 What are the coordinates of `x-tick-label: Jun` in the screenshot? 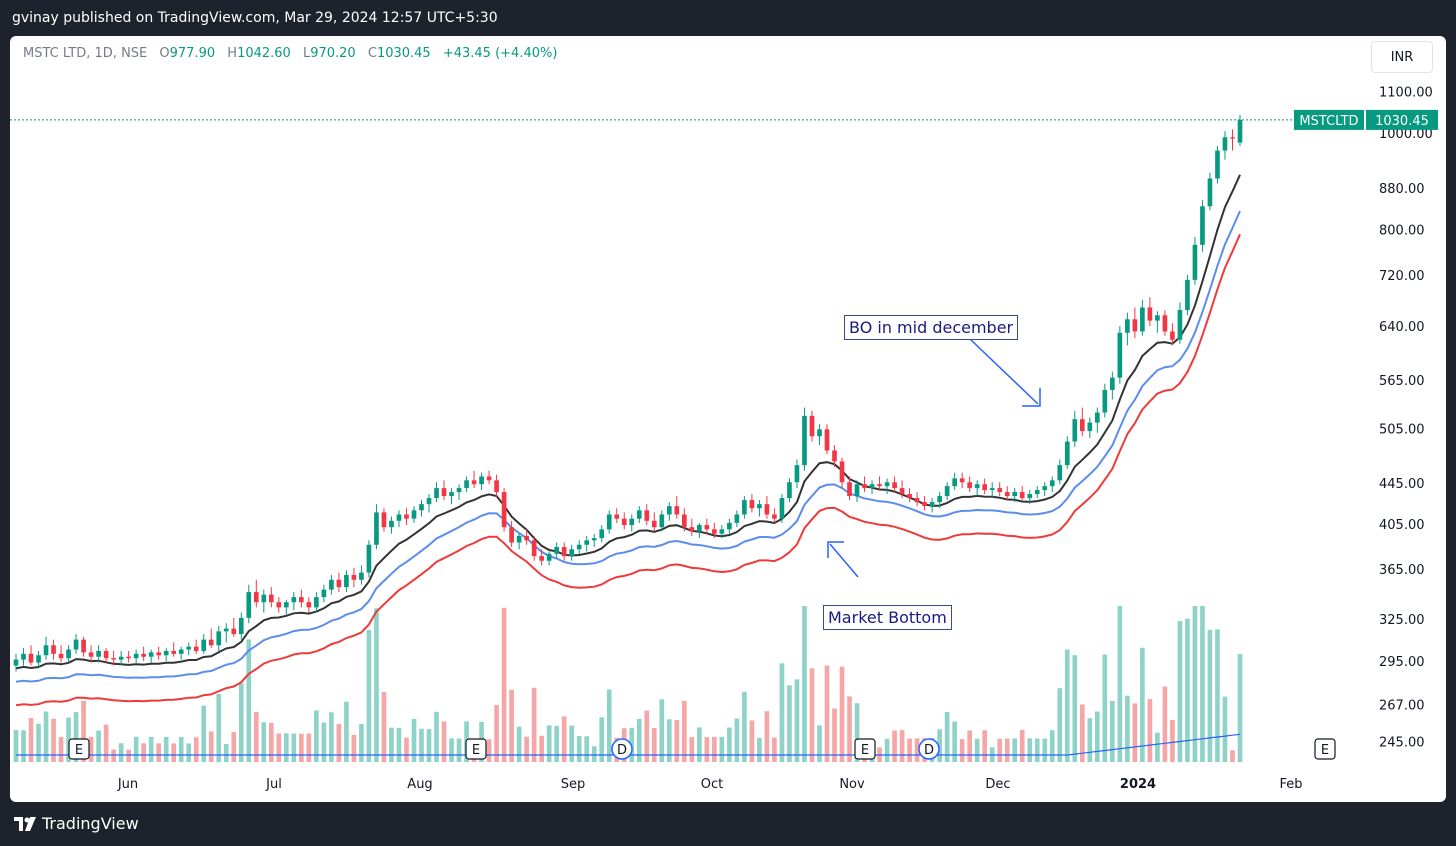 It's located at (127, 784).